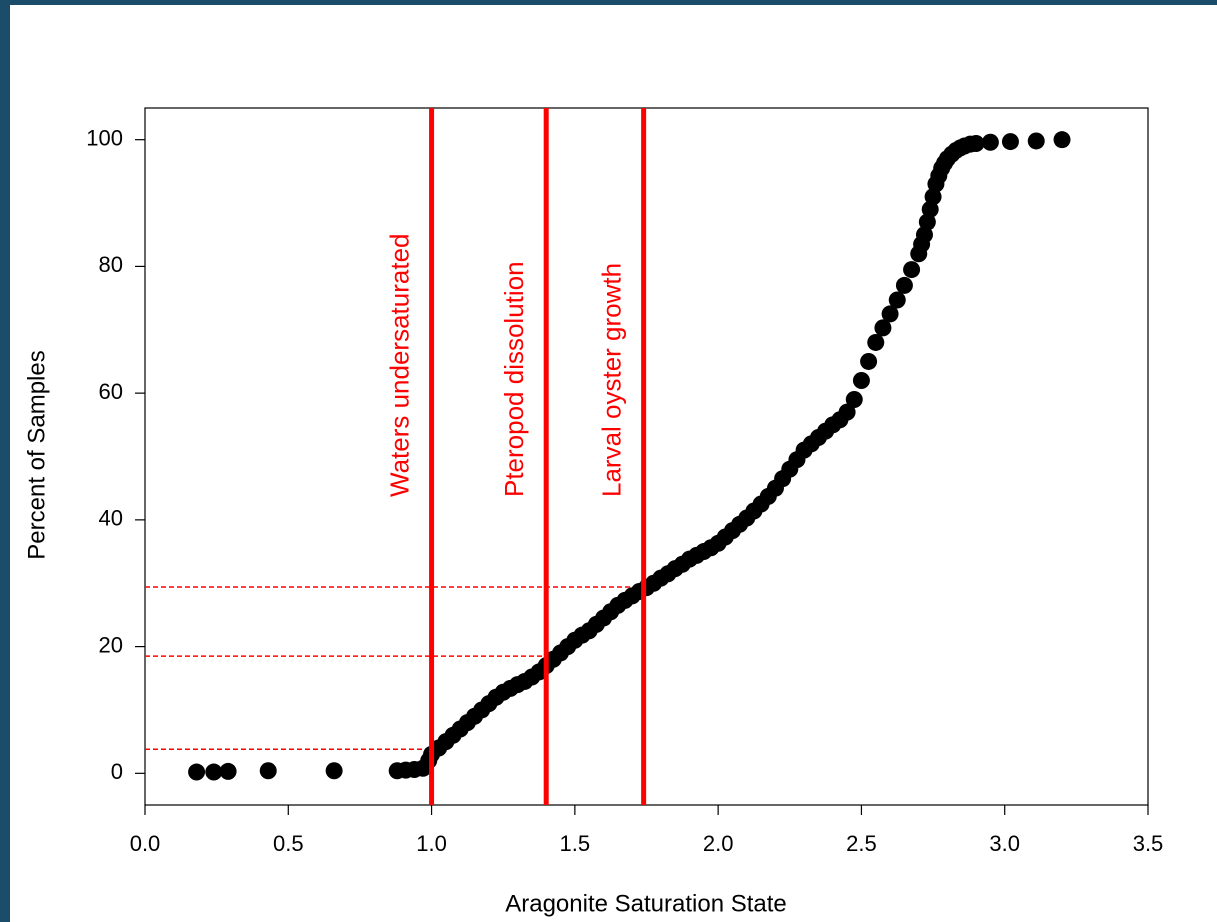 The image size is (1217, 922). What do you see at coordinates (861, 843) in the screenshot?
I see `x-tick-label: 2.5` at bounding box center [861, 843].